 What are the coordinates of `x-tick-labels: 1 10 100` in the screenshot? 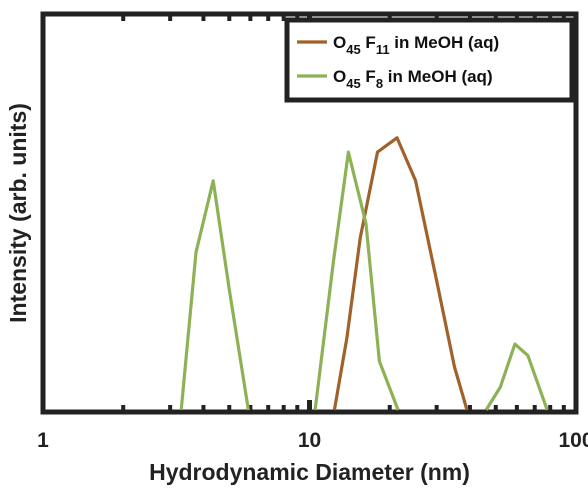 It's located at (312, 440).